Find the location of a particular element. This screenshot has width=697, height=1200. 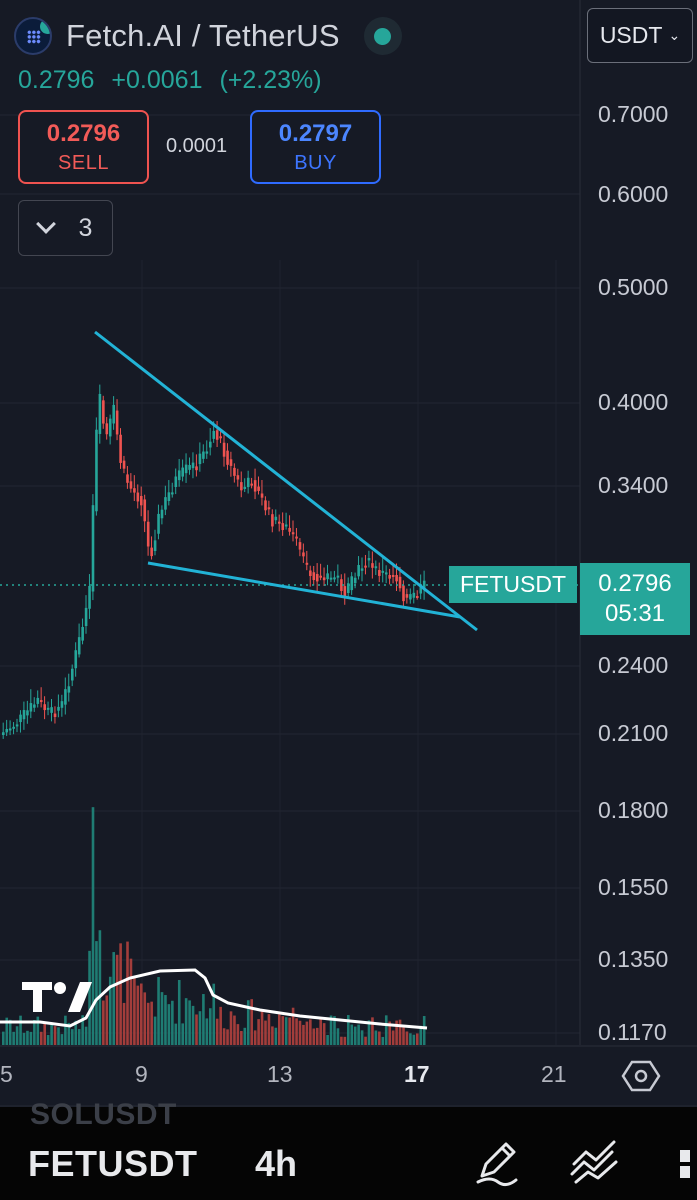

price-axis-label: 0.1800 is located at coordinates (633, 810).